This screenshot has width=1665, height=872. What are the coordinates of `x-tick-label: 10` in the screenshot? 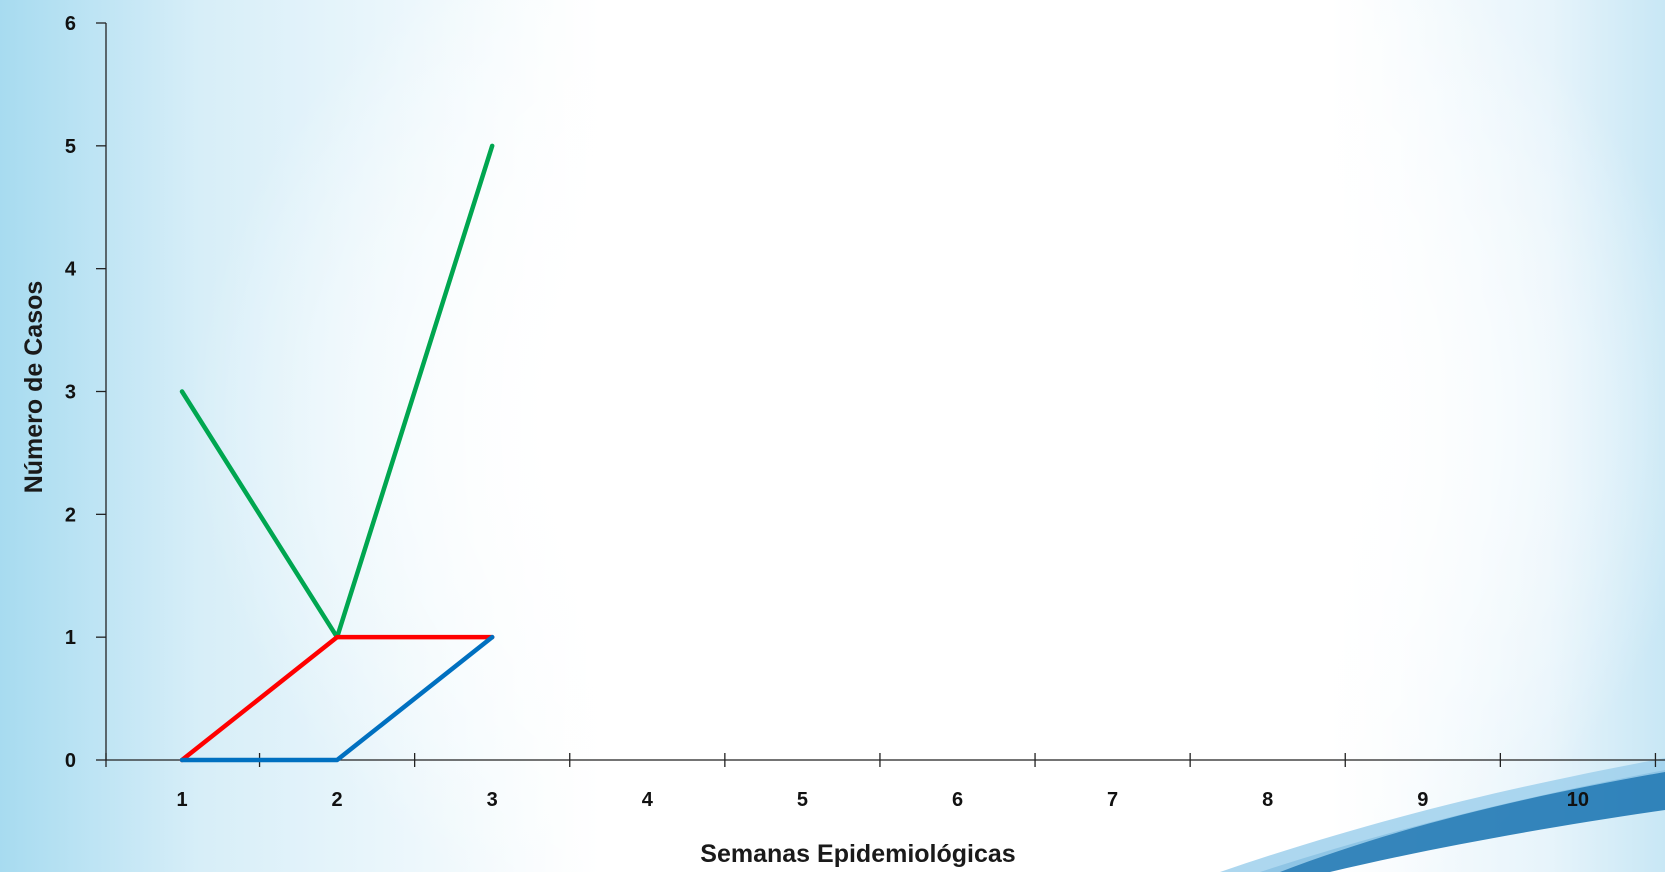 It's located at (1578, 800).